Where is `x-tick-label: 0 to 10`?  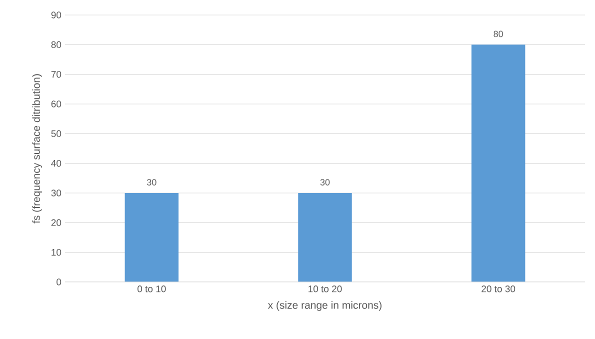 x-tick-label: 0 to 10 is located at coordinates (152, 289).